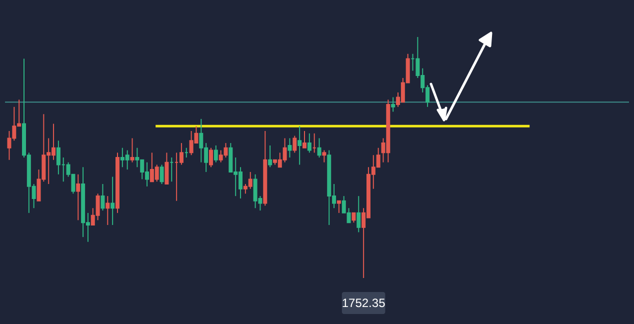 This screenshot has width=634, height=324. What do you see at coordinates (364, 303) in the screenshot?
I see `annotation: 1752.35` at bounding box center [364, 303].